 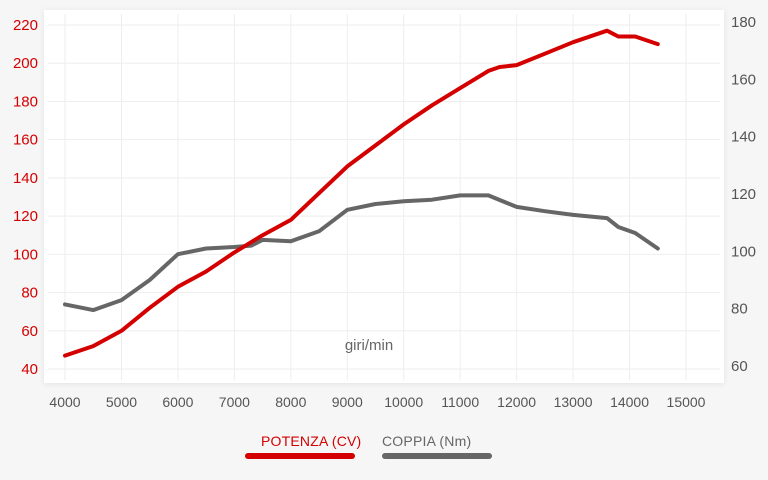 I want to click on x-tick-label: 15000, so click(x=686, y=402).